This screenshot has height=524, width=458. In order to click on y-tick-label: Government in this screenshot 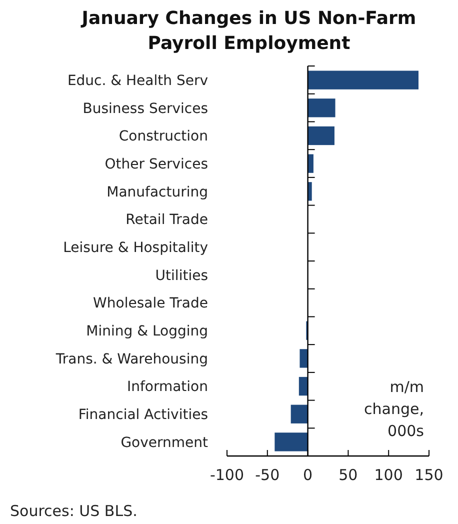, I will do `click(164, 442)`.